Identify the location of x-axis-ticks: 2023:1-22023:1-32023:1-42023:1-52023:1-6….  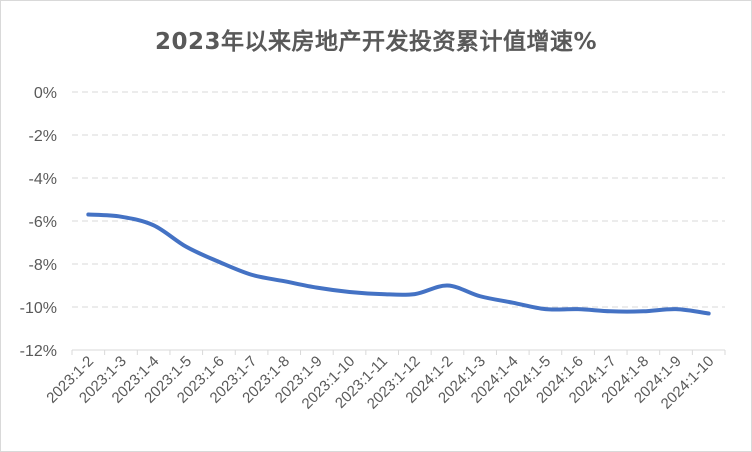
(380, 383).